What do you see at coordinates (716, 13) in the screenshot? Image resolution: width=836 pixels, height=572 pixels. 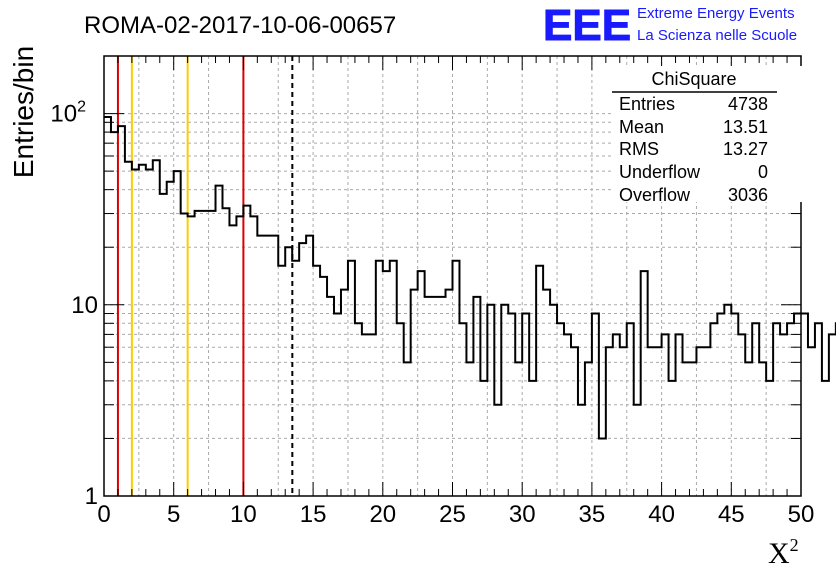 I see `eee-logo-line1: Extreme Energy Events` at bounding box center [716, 13].